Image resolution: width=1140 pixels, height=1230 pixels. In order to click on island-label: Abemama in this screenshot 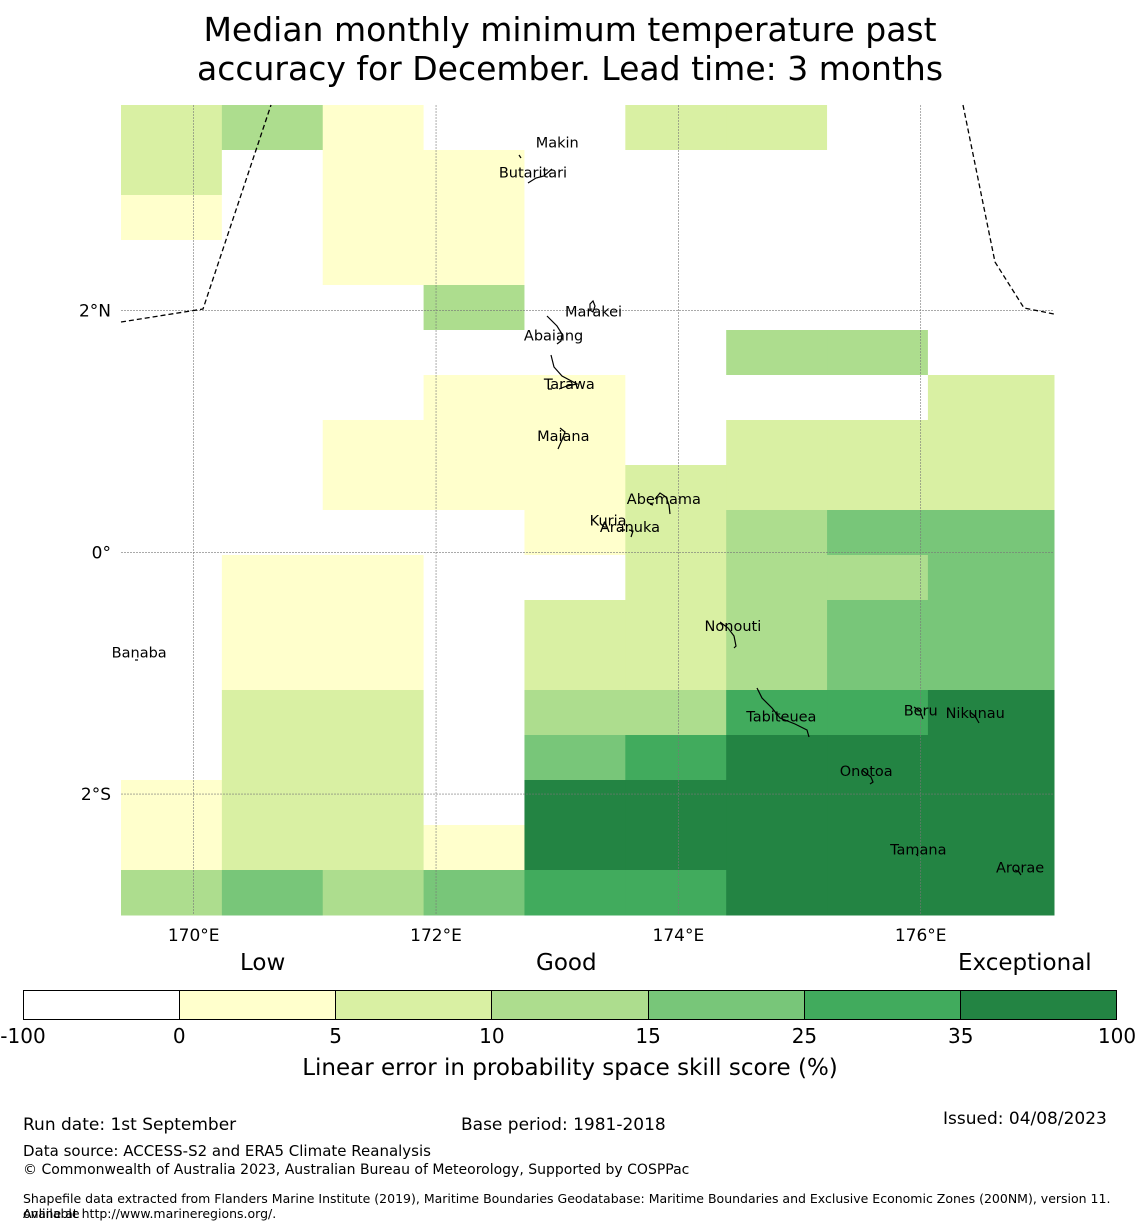, I will do `click(664, 500)`.